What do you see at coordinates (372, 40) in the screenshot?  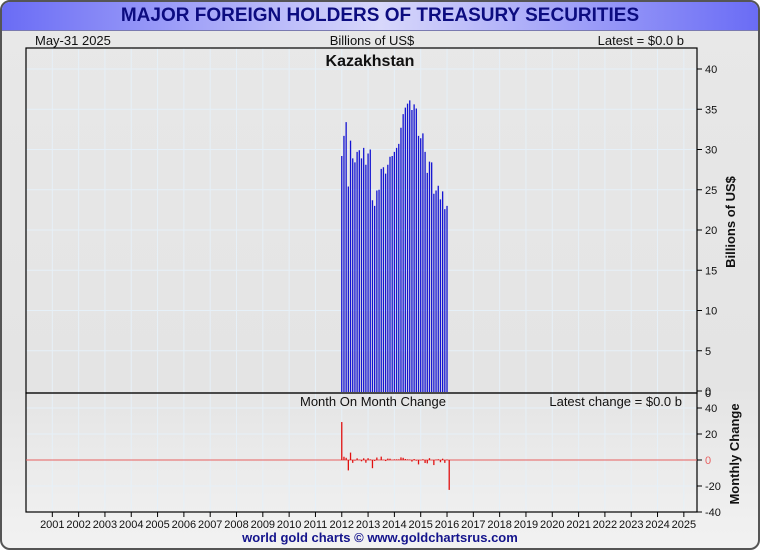 I see `units-label: Billions of US$` at bounding box center [372, 40].